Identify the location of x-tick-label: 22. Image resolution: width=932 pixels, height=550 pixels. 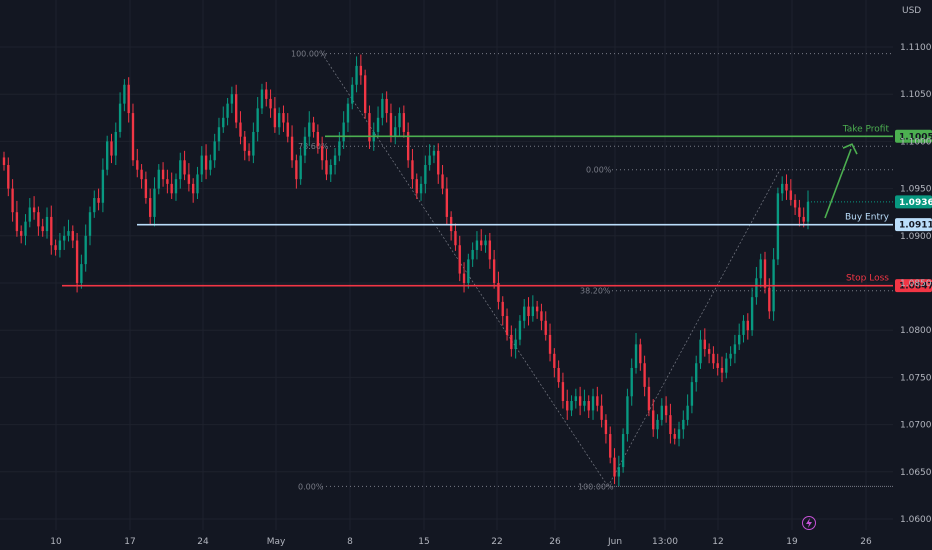
(496, 542).